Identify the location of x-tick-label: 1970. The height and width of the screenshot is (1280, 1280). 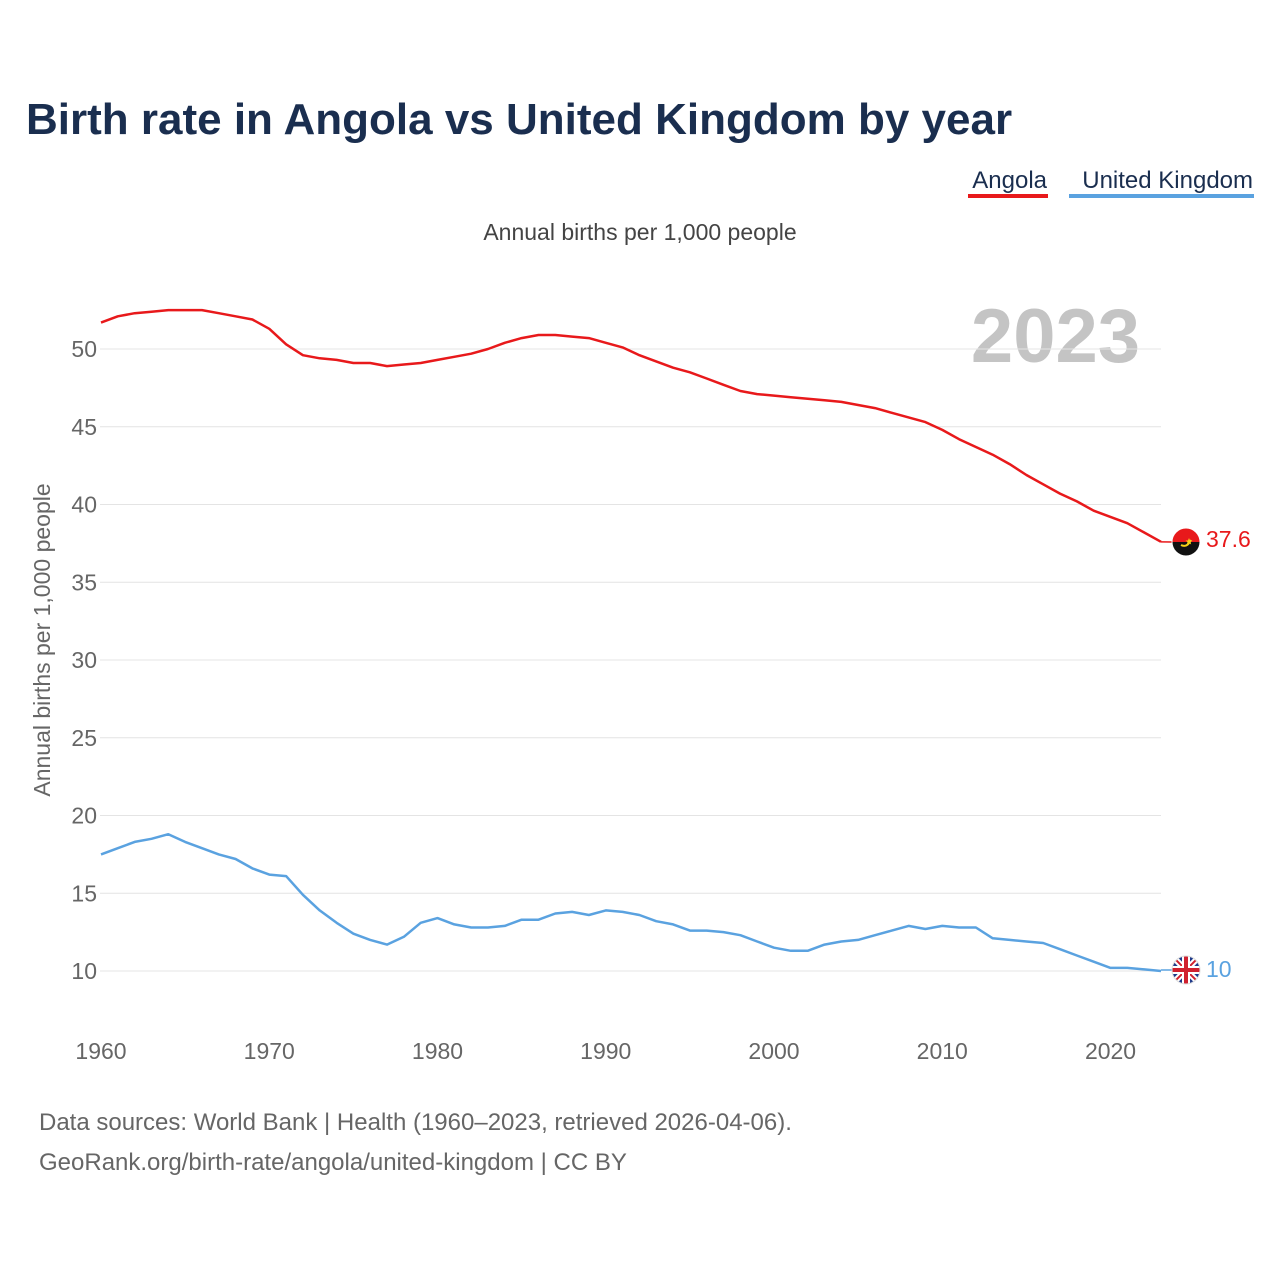
(269, 1051).